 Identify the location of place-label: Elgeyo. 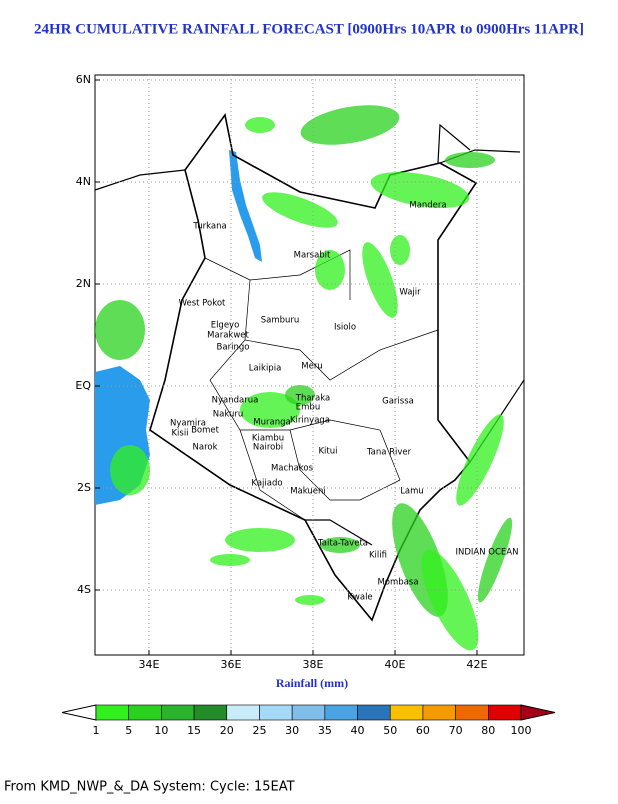
(225, 326).